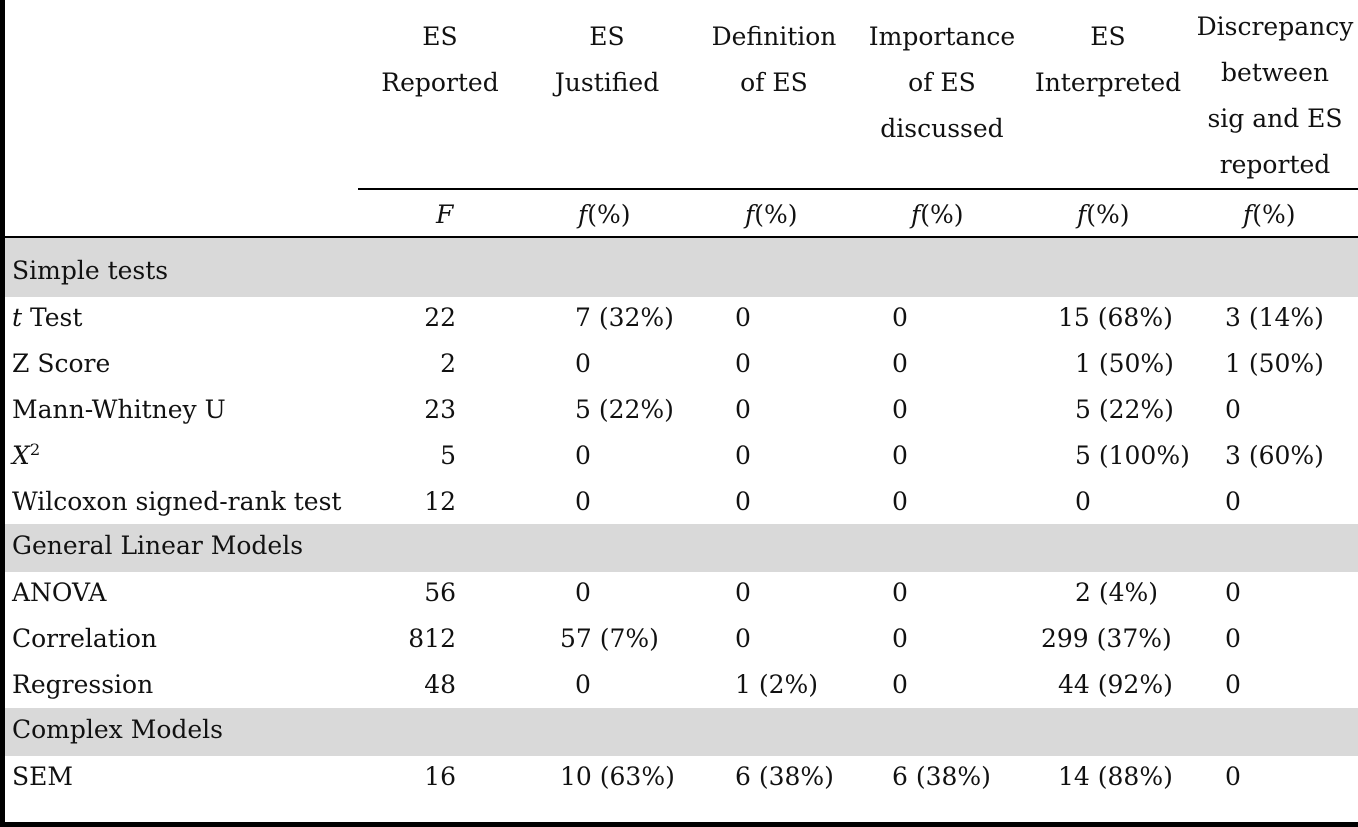 This screenshot has height=827, width=1358. I want to click on row-label: SEM, so click(42, 776).